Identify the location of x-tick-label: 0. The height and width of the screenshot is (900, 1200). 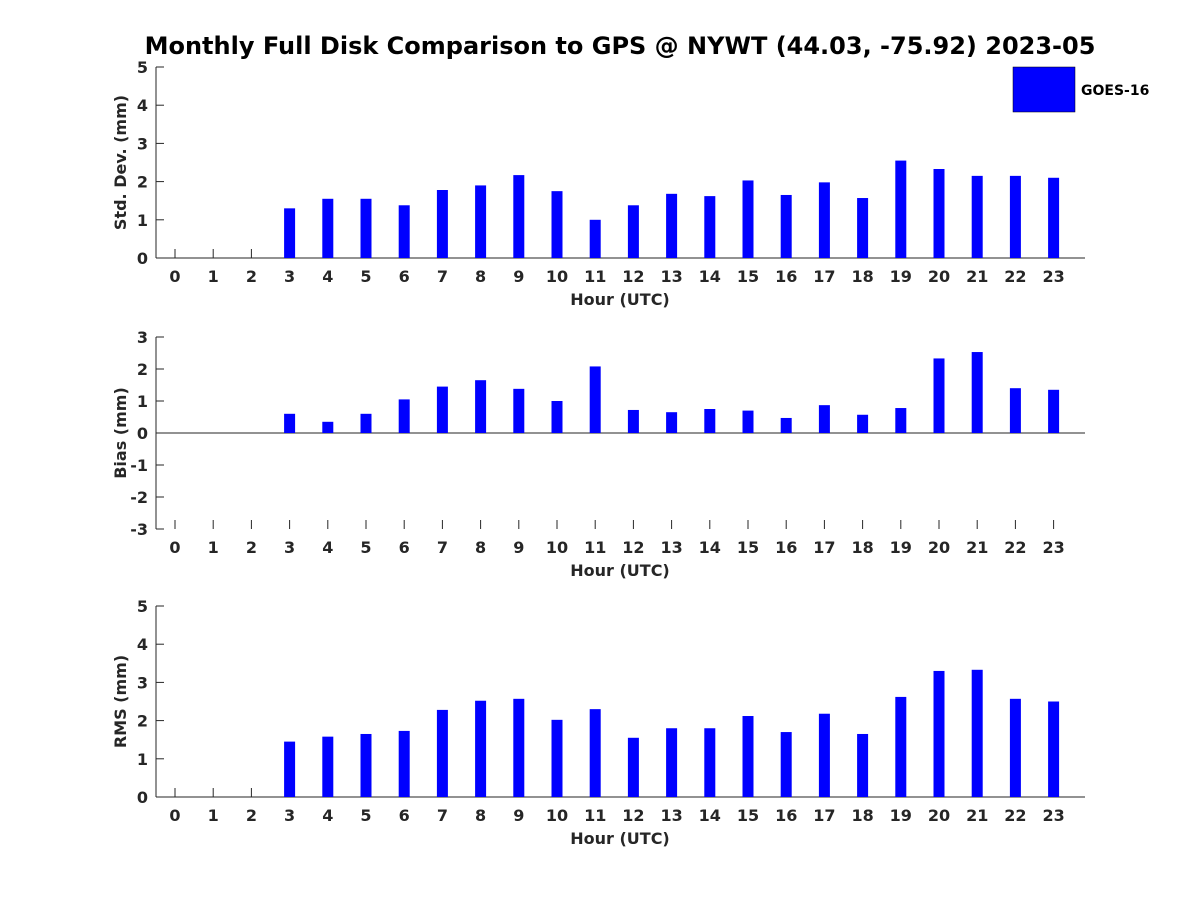
(174, 815).